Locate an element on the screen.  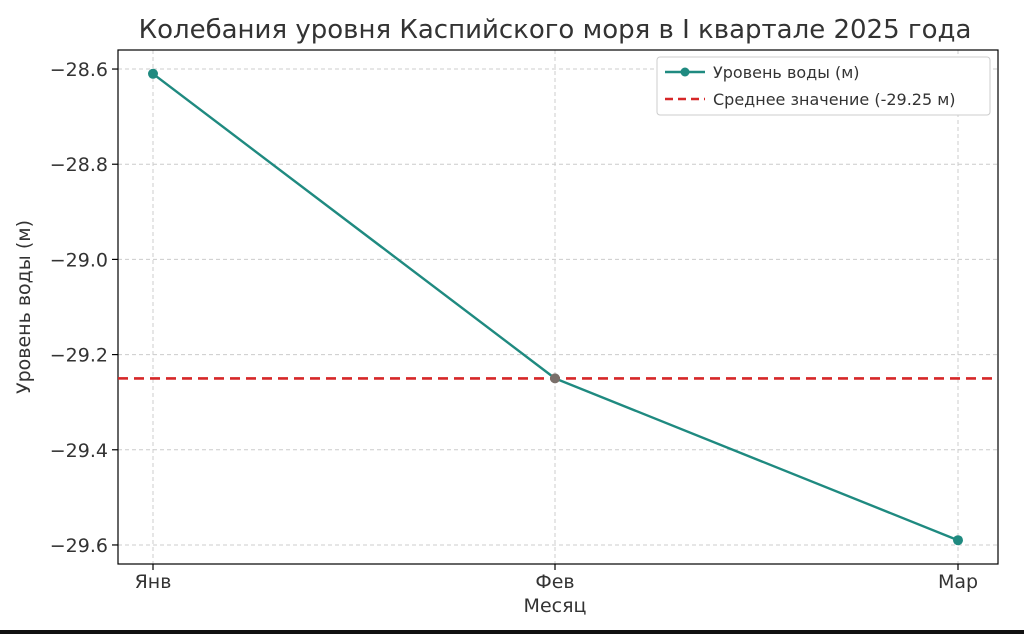
y-axis-label: Уровень воды (м) is located at coordinates (24, 307).